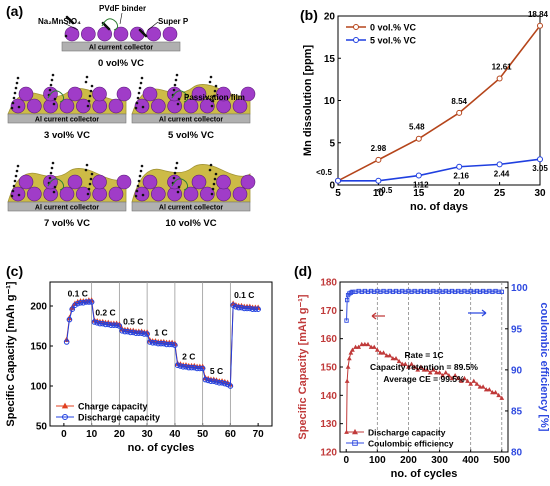  Describe the element at coordinates (470, 460) in the screenshot. I see `x-tick-label: 400` at that location.